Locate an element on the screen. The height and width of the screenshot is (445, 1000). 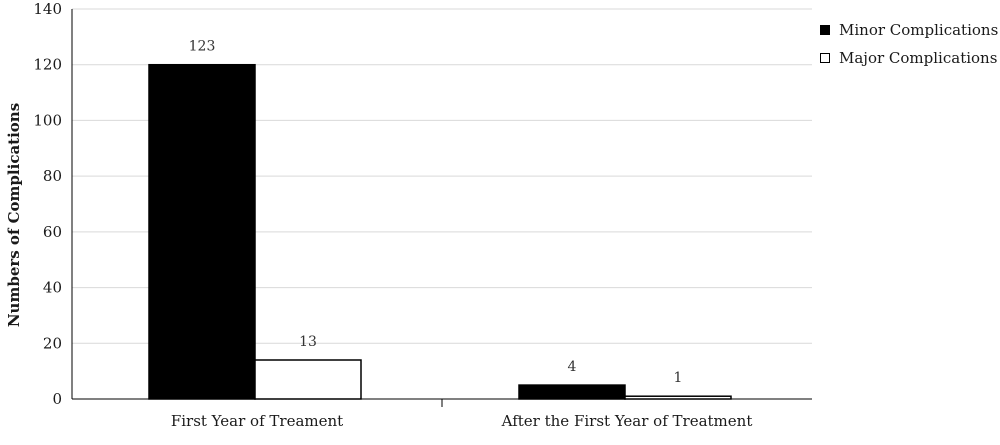
x-tick-label: First Year of Treament is located at coordinates (257, 421).